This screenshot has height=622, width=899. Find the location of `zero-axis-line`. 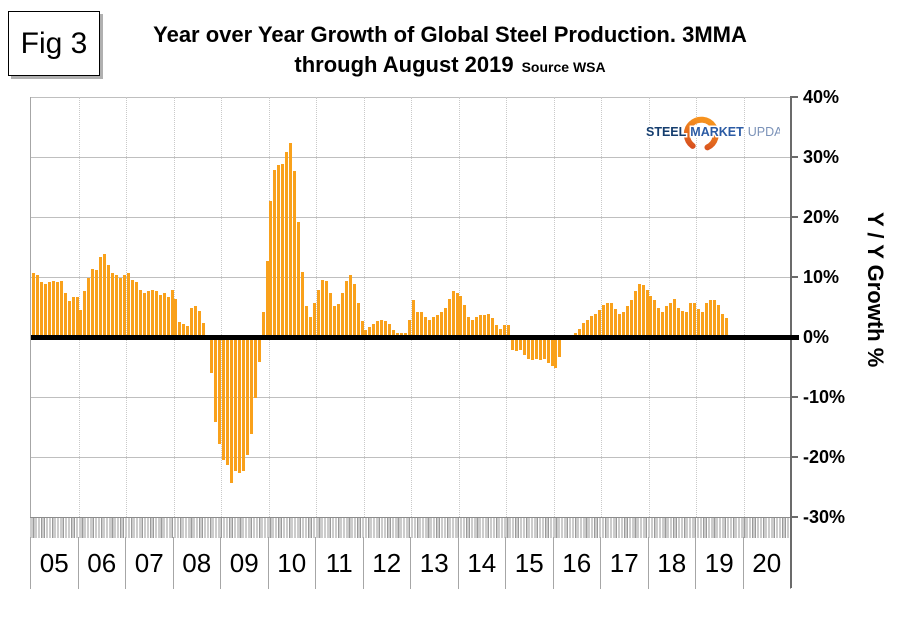

zero-axis-line is located at coordinates (411, 337).